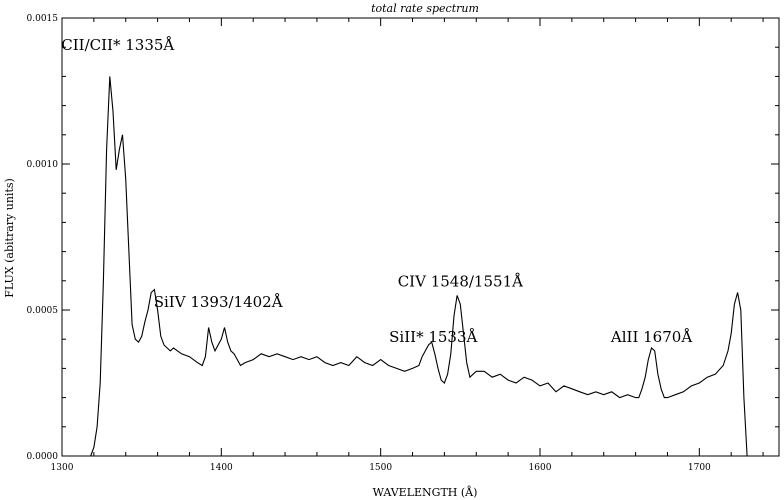 The image size is (784, 500). Describe the element at coordinates (218, 302) in the screenshot. I see `peak-annotation: SiIV 1393/1402Å` at that location.